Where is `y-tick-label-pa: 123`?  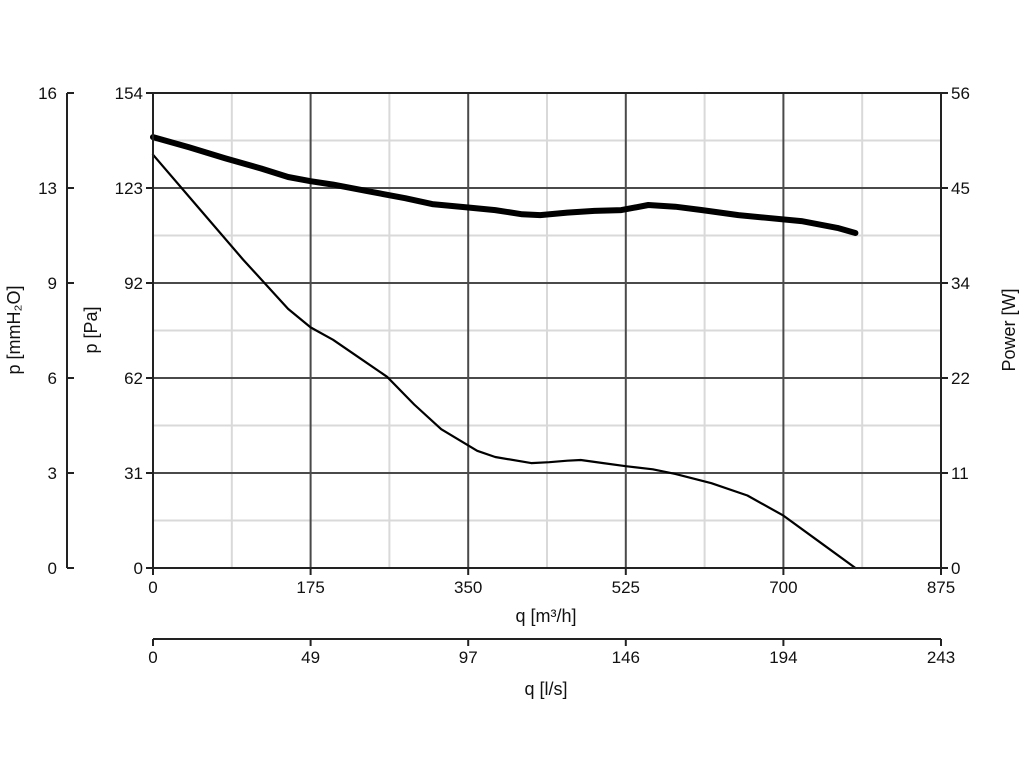 y-tick-label-pa: 123 is located at coordinates (129, 188).